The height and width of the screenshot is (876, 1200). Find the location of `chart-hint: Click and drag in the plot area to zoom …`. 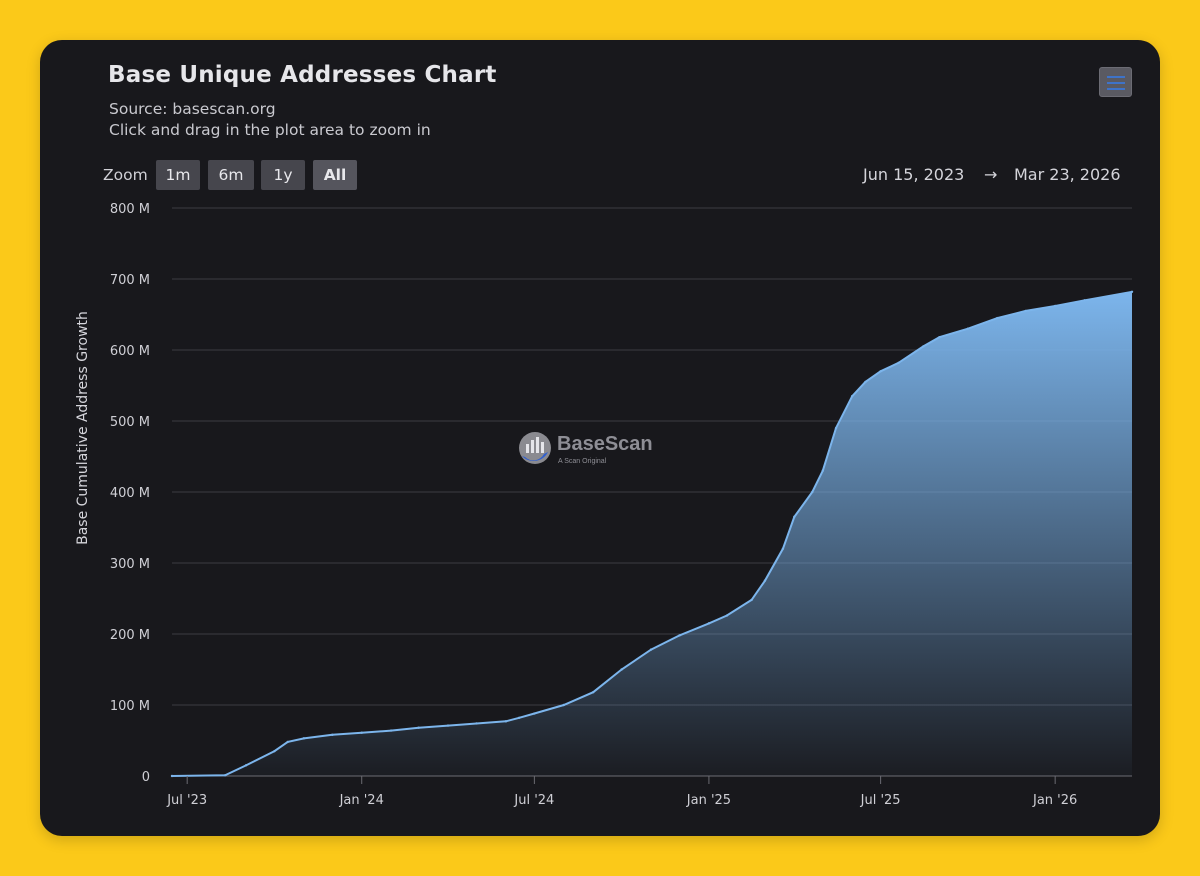

chart-hint: Click and drag in the plot area to zoom … is located at coordinates (270, 130).